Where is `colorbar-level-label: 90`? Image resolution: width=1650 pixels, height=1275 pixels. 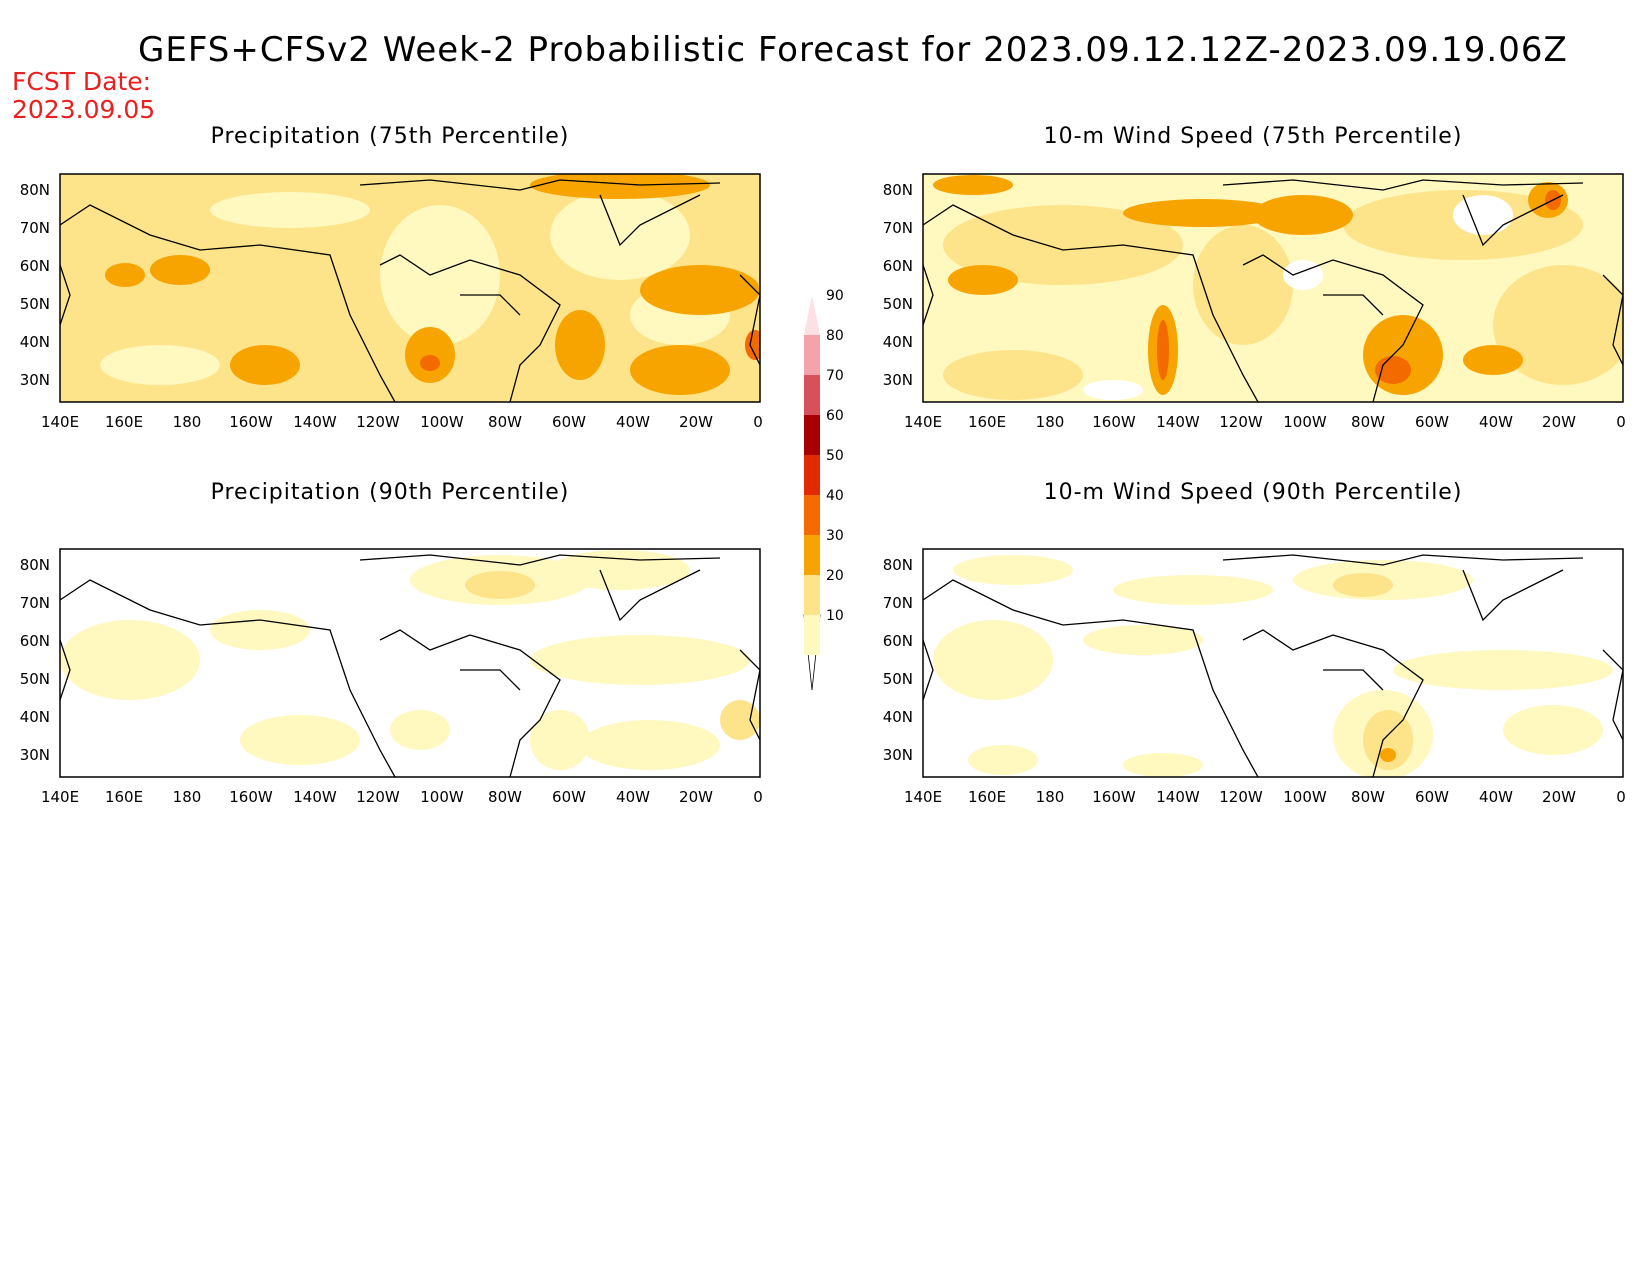 colorbar-level-label: 90 is located at coordinates (835, 296).